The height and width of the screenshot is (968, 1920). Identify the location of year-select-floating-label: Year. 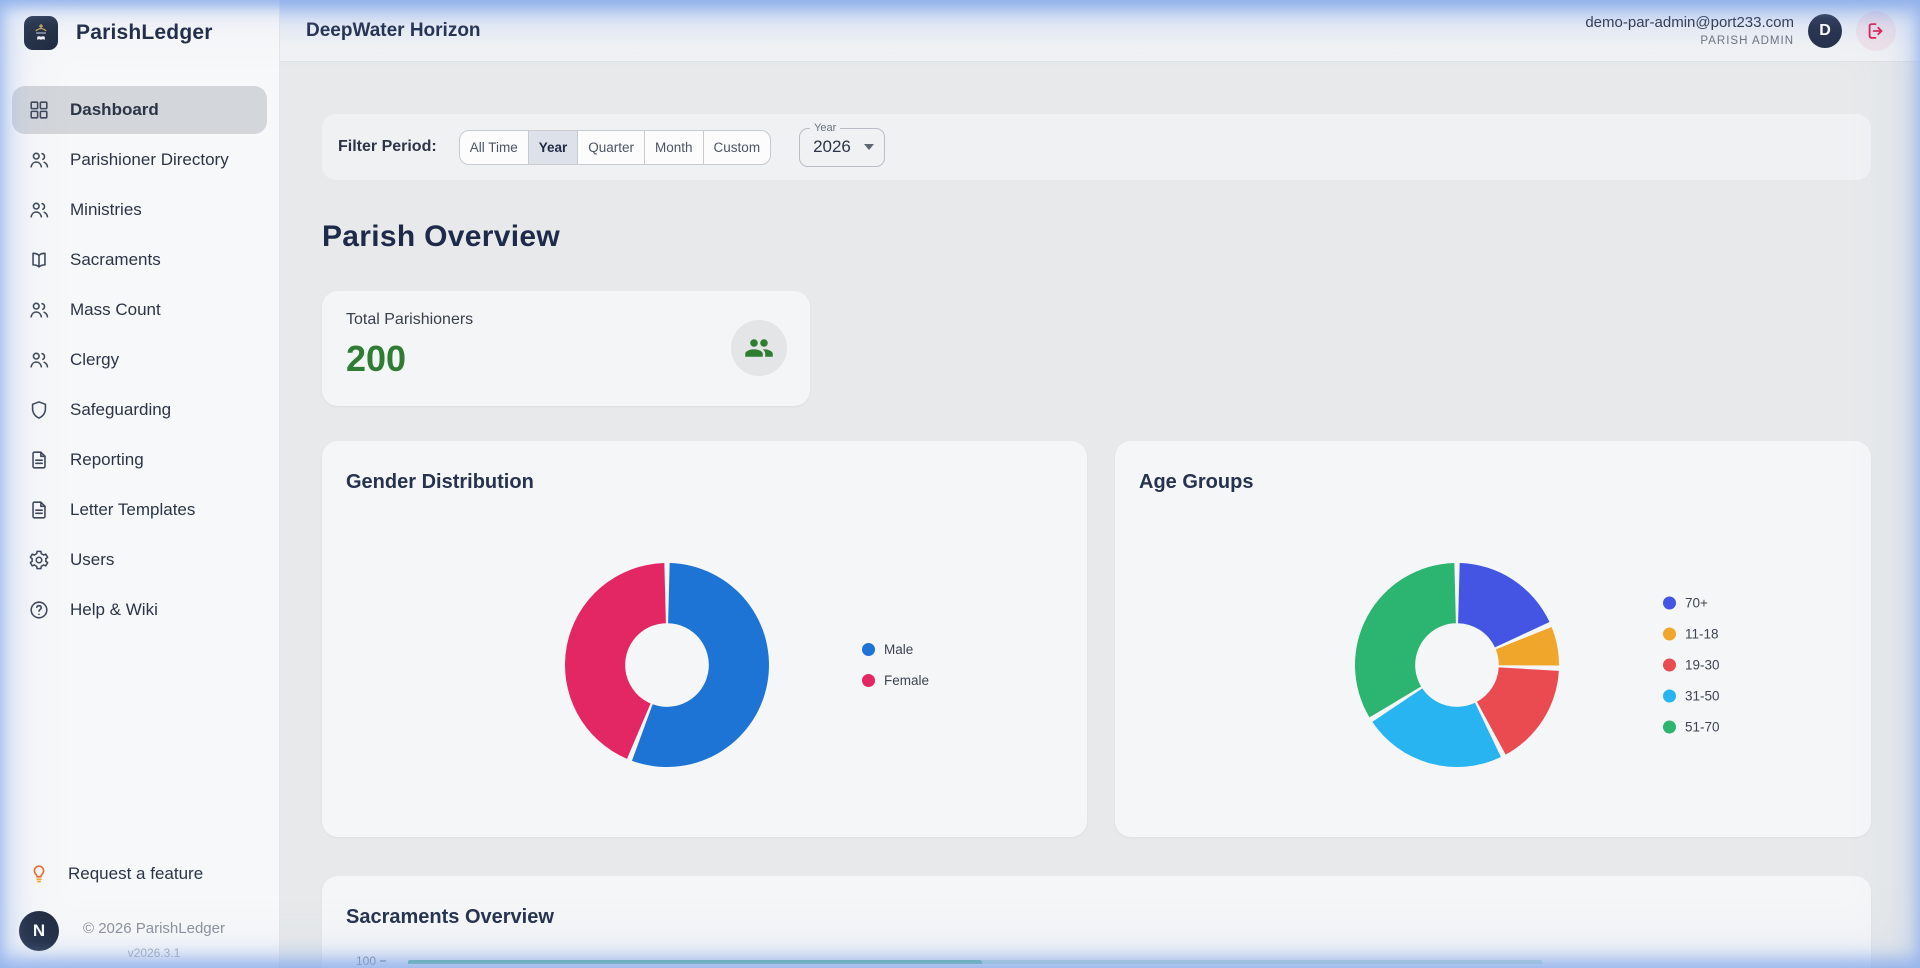
(825, 127).